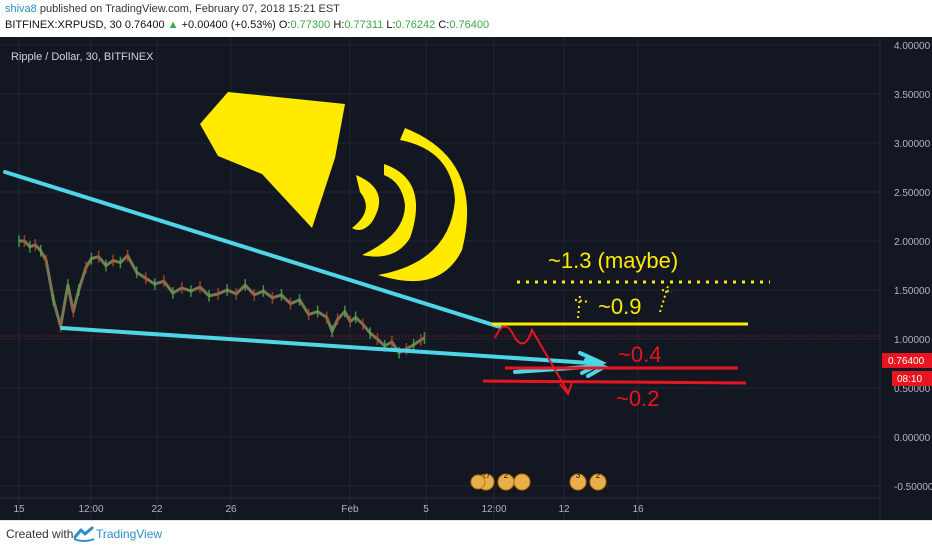 The image size is (932, 551). What do you see at coordinates (310, 25) in the screenshot?
I see `open-value: 0.77300` at bounding box center [310, 25].